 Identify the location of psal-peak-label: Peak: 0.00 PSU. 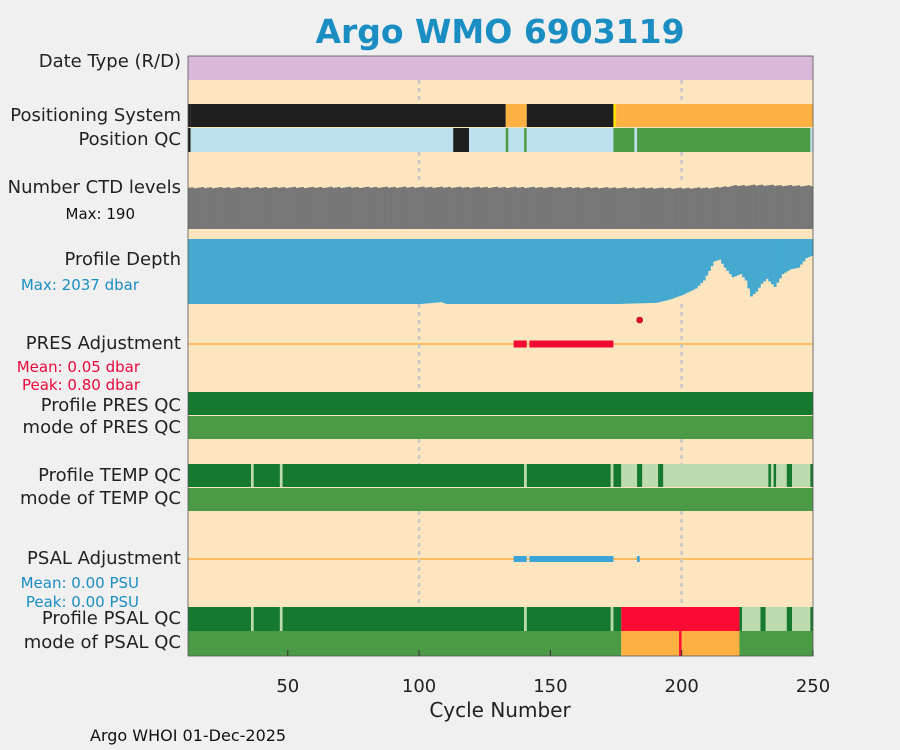
(82, 602).